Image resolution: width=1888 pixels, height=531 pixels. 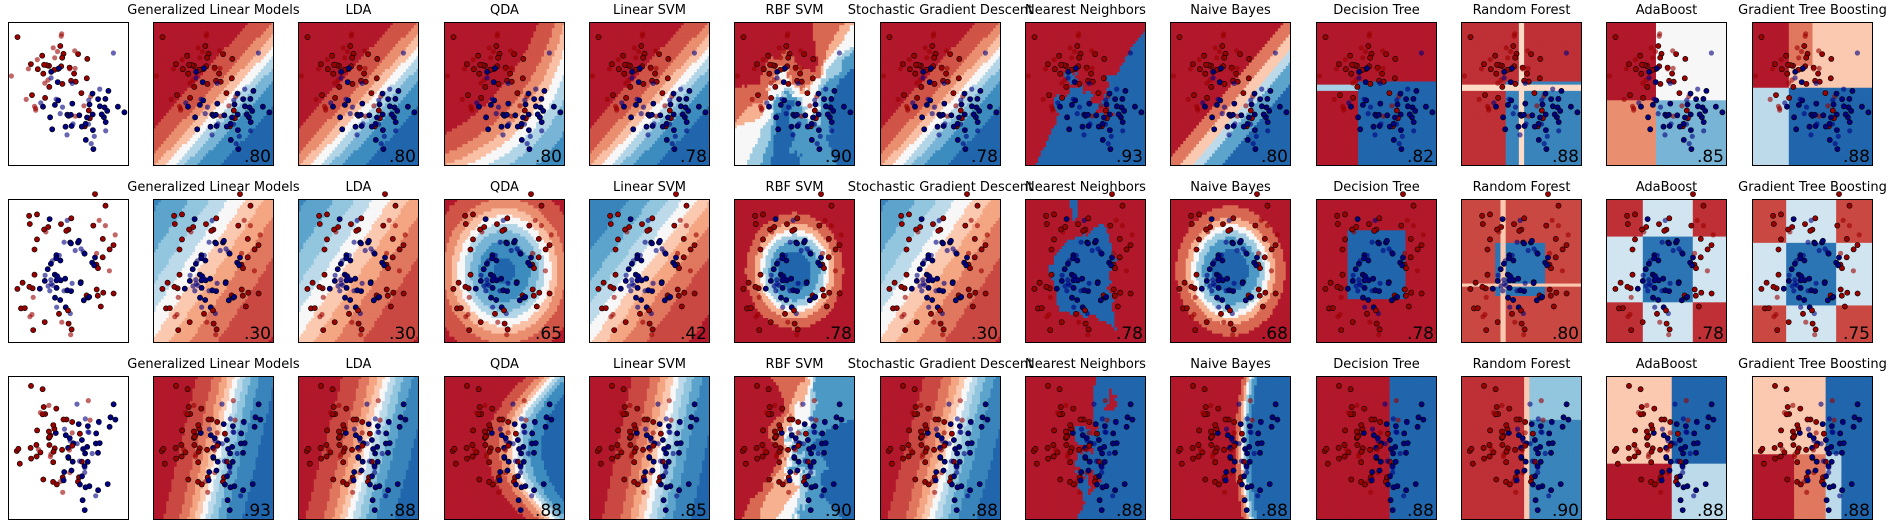 I want to click on data-points, so click(x=68, y=91).